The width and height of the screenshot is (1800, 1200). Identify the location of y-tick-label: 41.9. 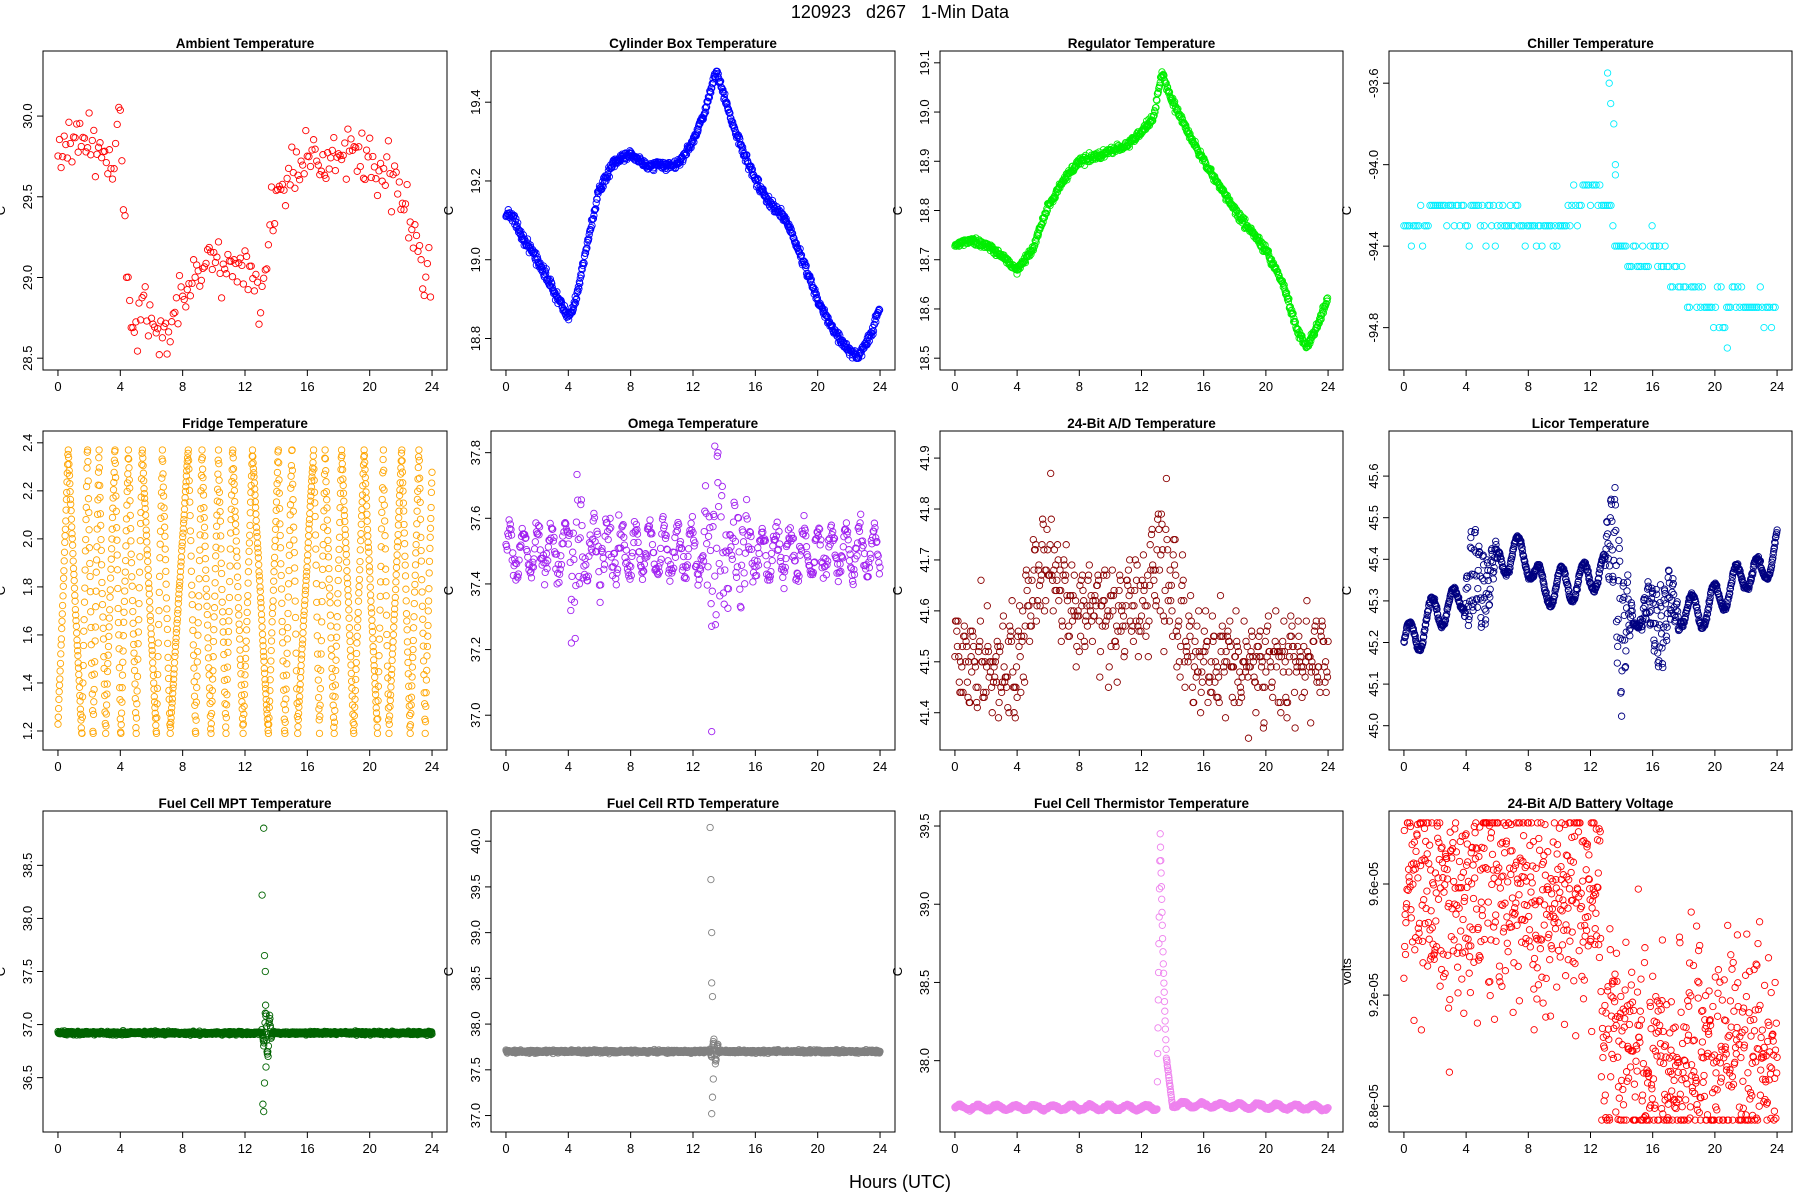
(924, 457).